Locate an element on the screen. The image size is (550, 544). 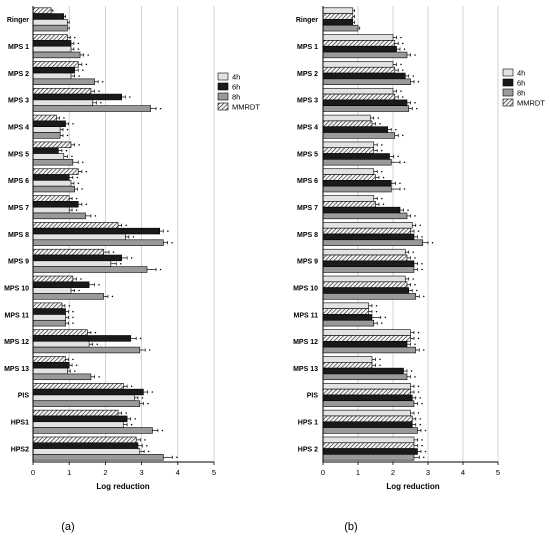
category-label: MPS 8 is located at coordinates (18, 235).